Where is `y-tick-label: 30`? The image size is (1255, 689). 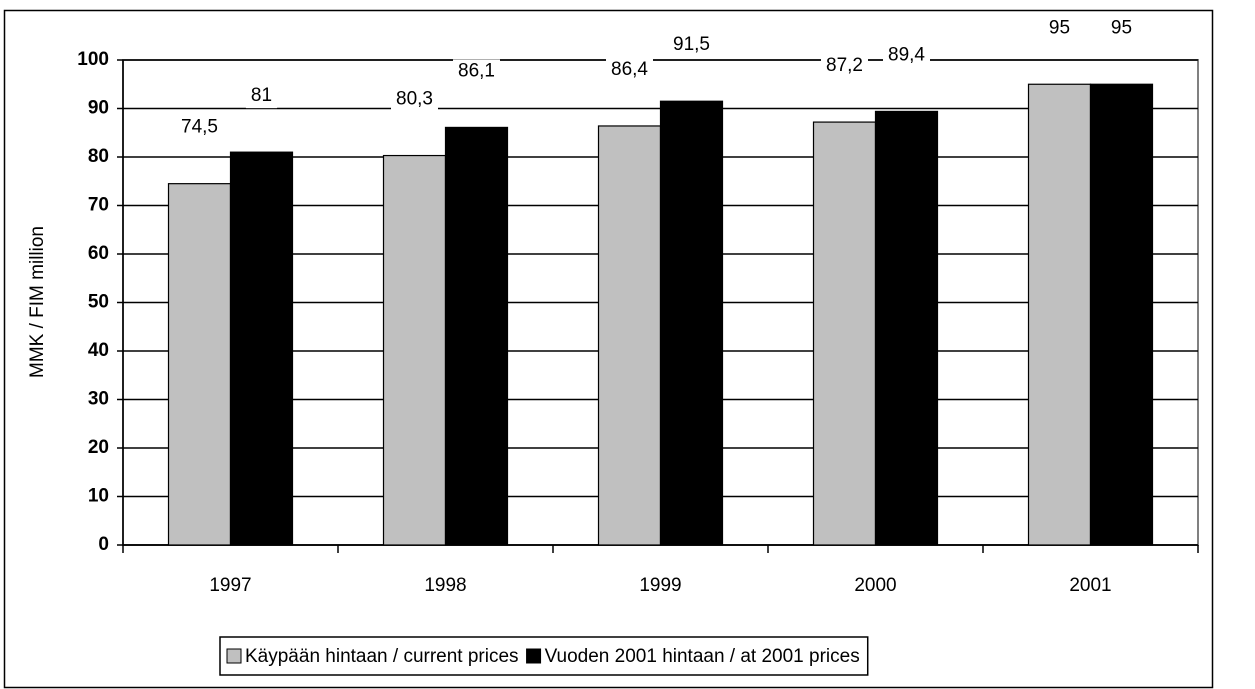 y-tick-label: 30 is located at coordinates (98, 399).